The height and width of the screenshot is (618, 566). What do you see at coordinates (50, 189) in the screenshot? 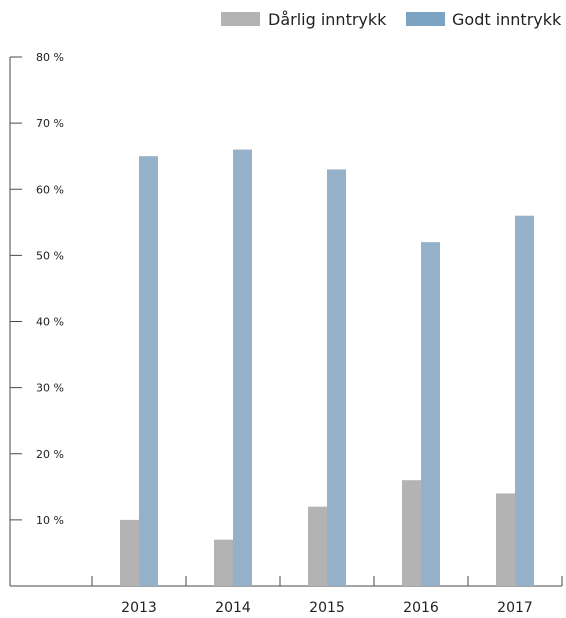
I see `y-tick-label: 60 %` at bounding box center [50, 189].